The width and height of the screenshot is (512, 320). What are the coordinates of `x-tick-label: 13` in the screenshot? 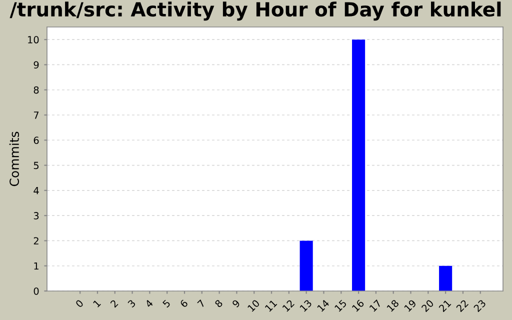 It's located at (306, 305).